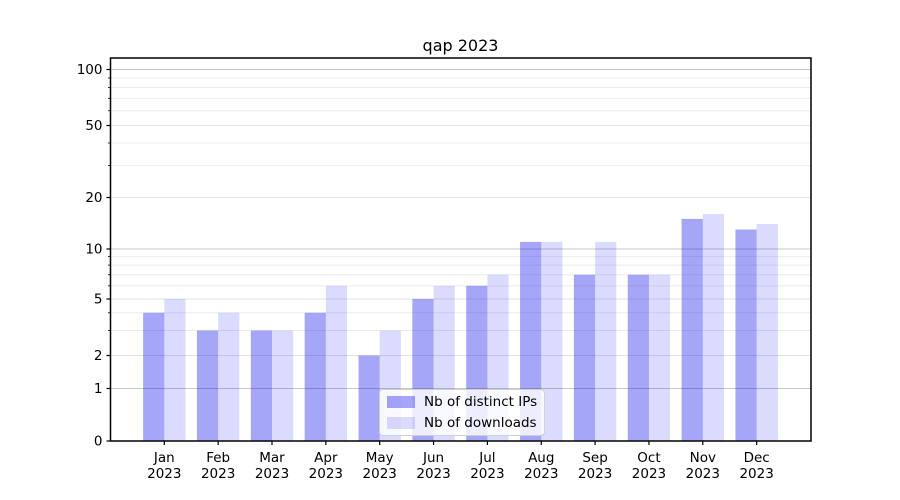 The image size is (900, 500). I want to click on bar-downloads-oct, so click(659, 357).